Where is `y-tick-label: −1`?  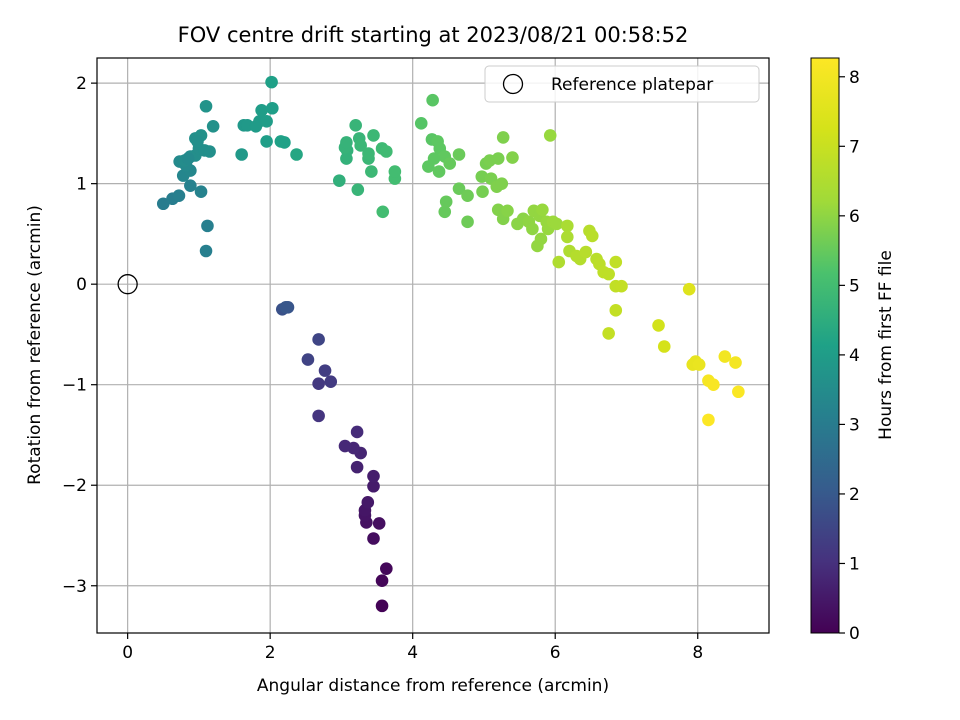
y-tick-label: −1 is located at coordinates (74, 386).